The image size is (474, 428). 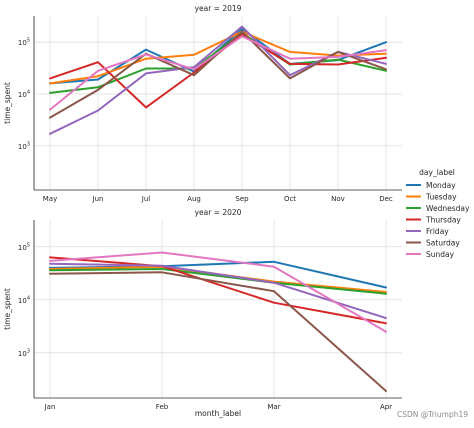 I want to click on legend-label-wednesday: Wednesday, so click(x=448, y=208).